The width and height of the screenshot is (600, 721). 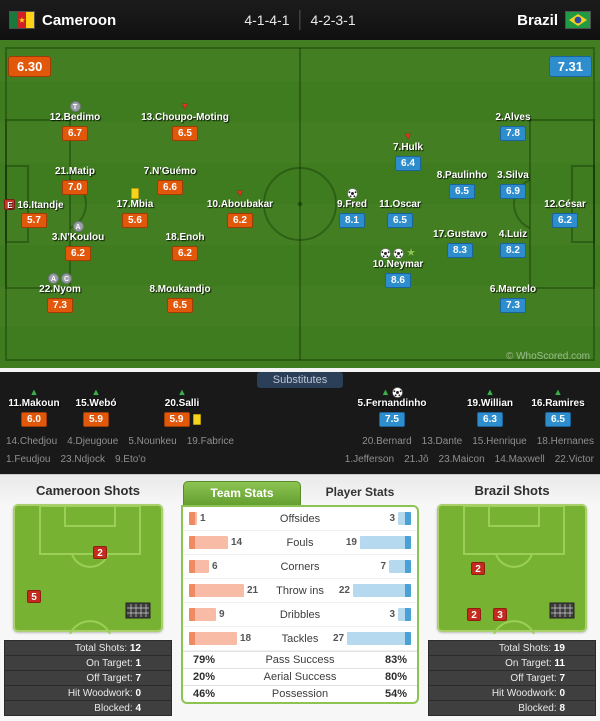 What do you see at coordinates (395, 677) in the screenshot?
I see `away-percent-value: 80%` at bounding box center [395, 677].